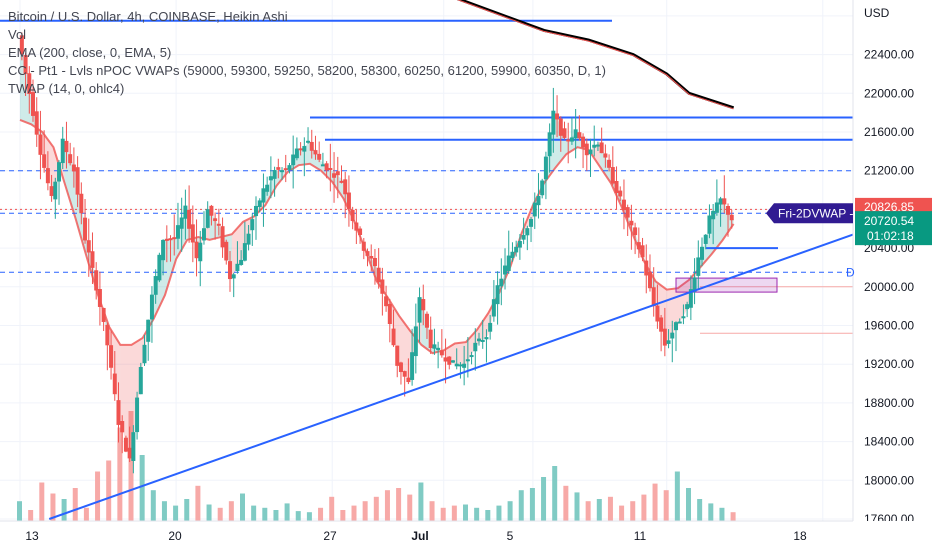 The width and height of the screenshot is (932, 550). I want to click on time-tick-label: 5, so click(510, 536).